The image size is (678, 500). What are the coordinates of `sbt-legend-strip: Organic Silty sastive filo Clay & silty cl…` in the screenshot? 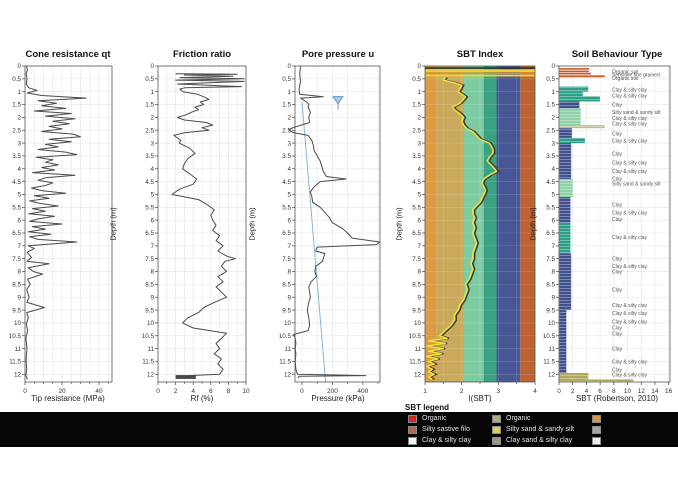 It's located at (339, 429).